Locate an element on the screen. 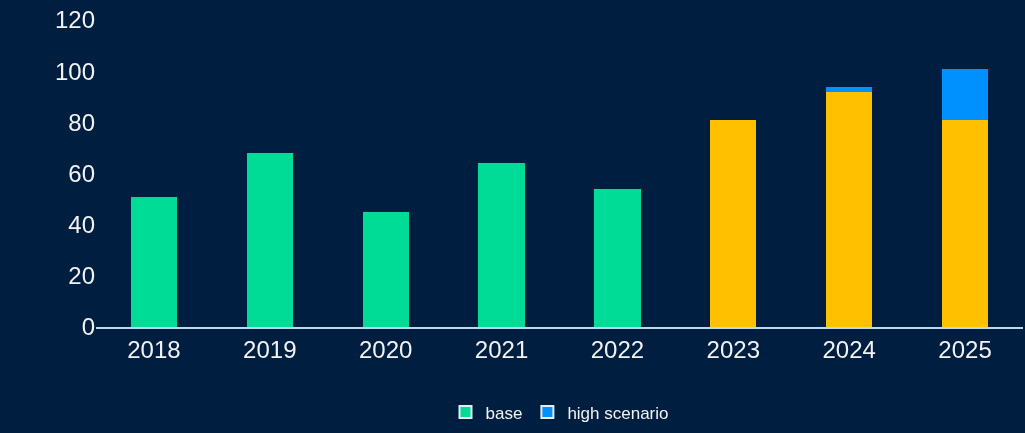 This screenshot has width=1025, height=433. x-tick-label: 2020 is located at coordinates (385, 349).